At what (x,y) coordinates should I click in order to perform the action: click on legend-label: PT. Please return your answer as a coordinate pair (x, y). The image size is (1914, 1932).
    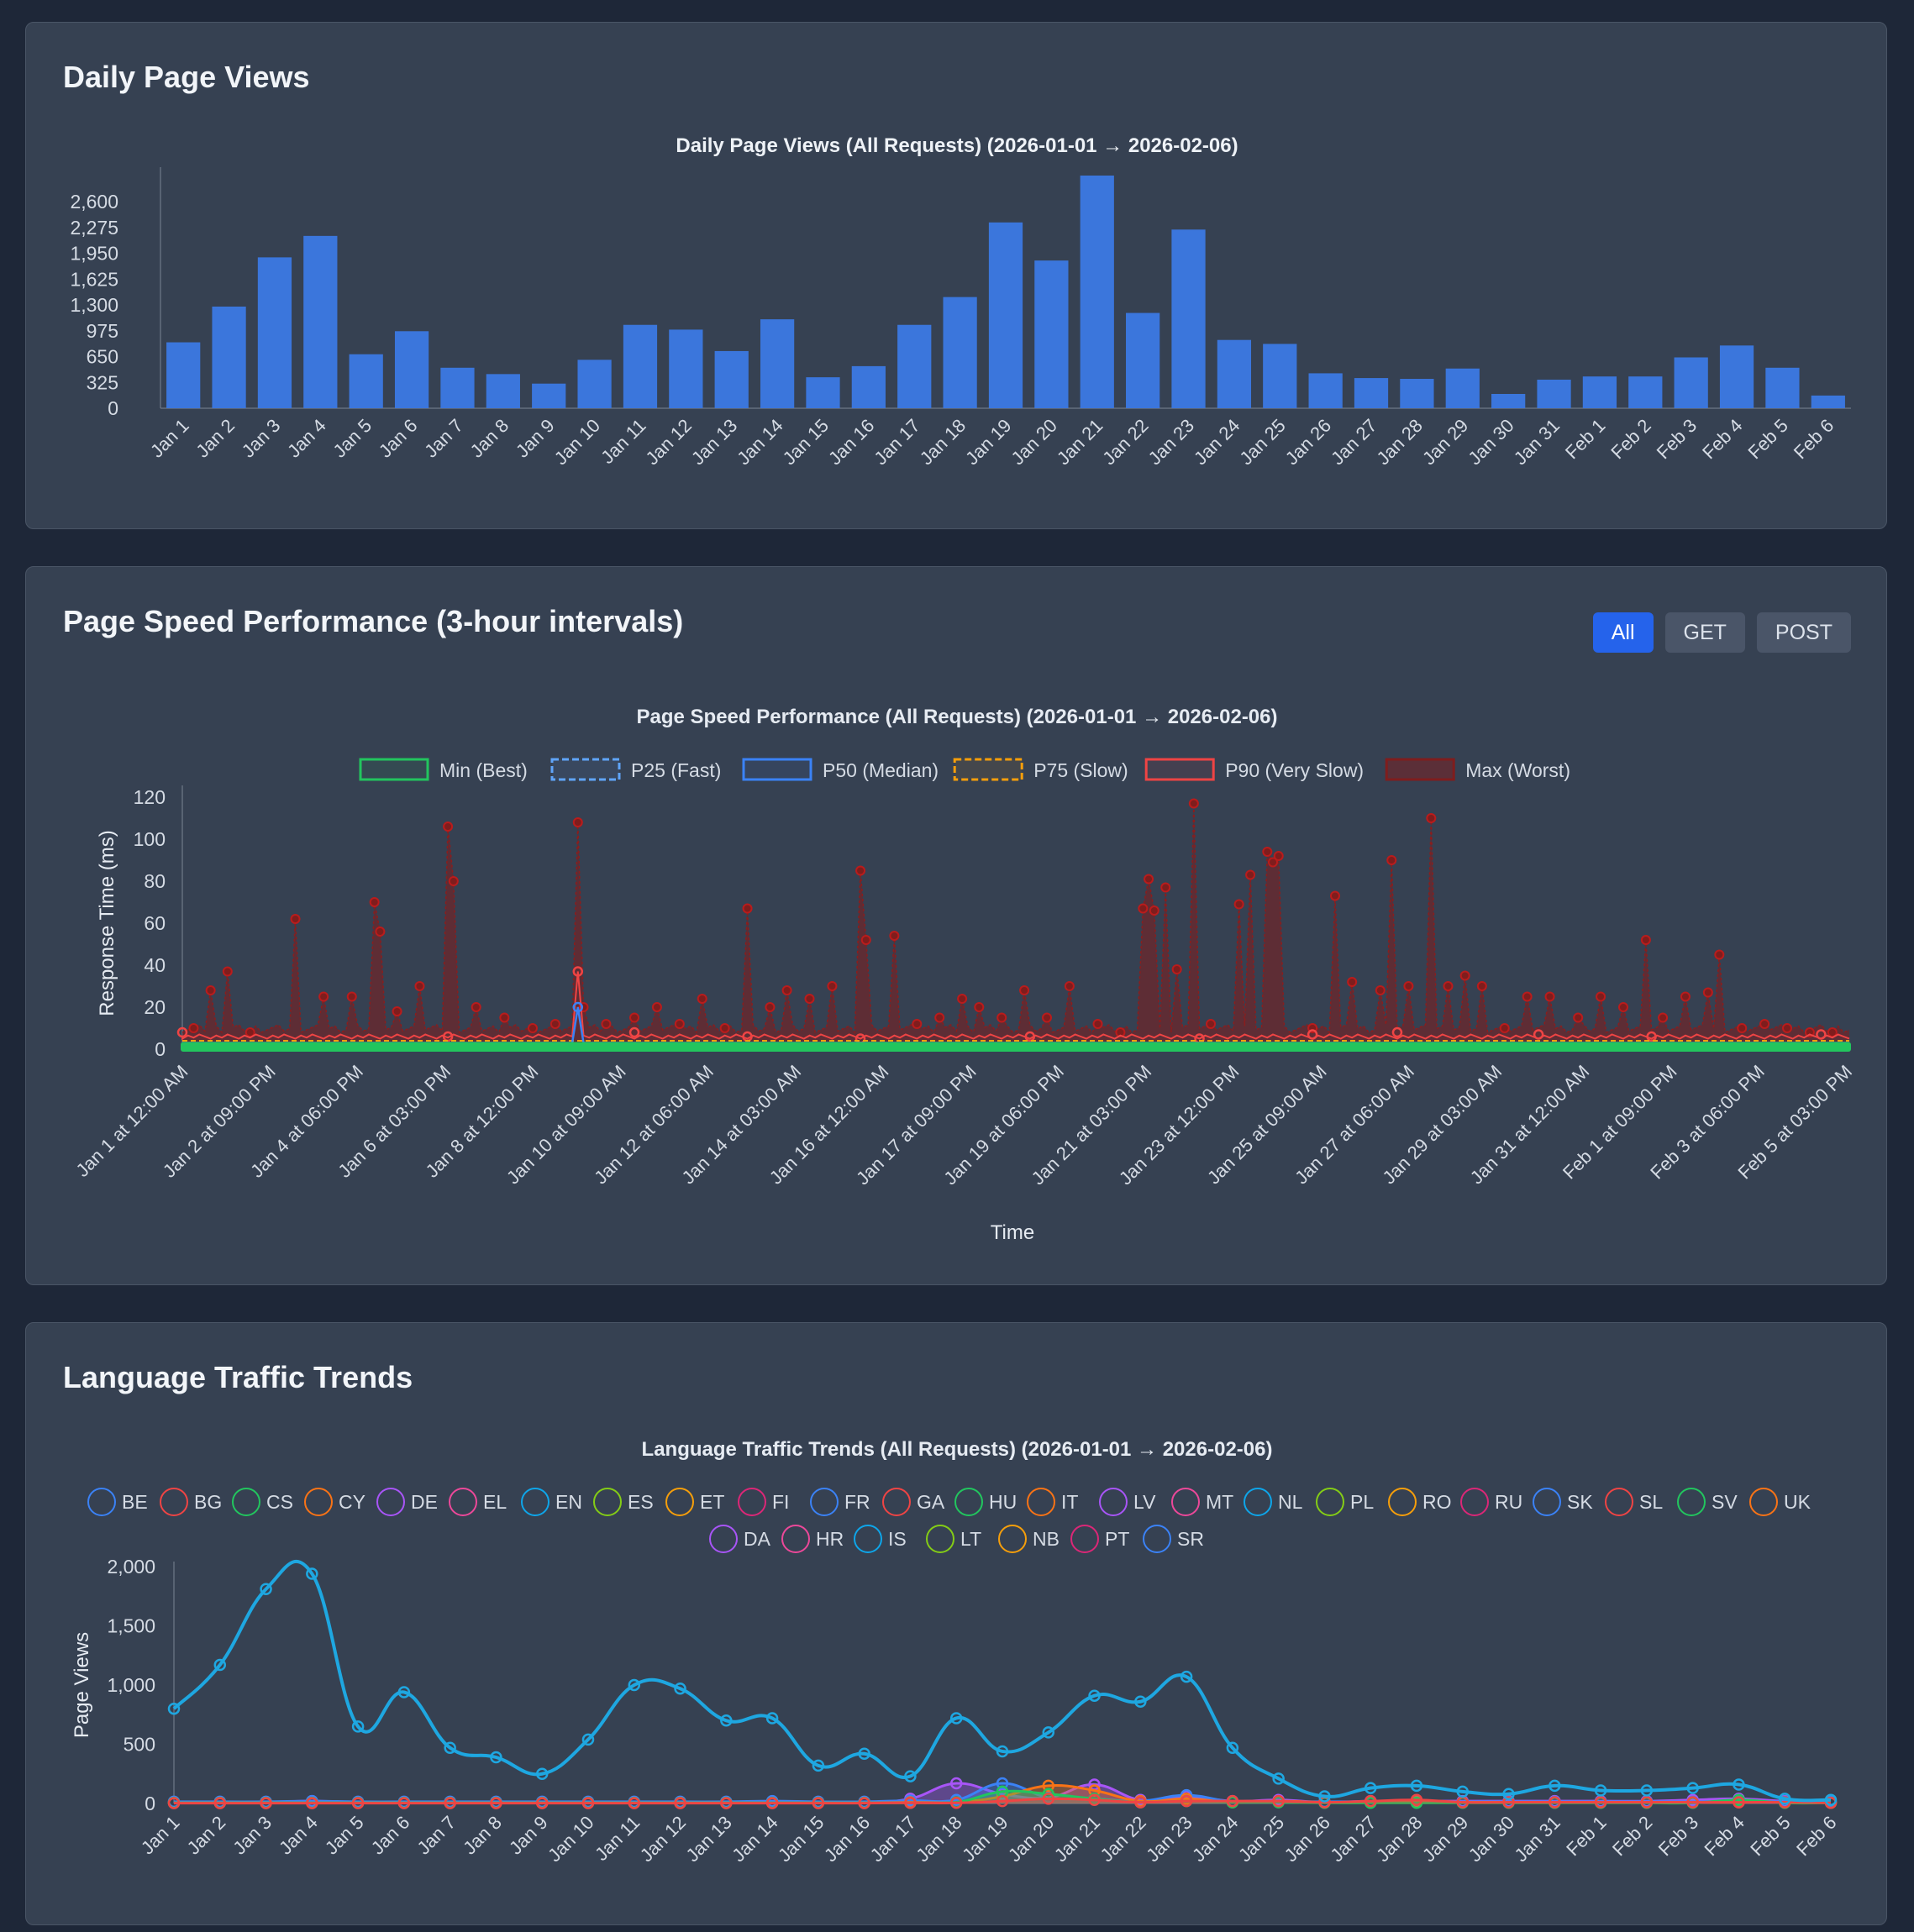
    Looking at the image, I should click on (1117, 1539).